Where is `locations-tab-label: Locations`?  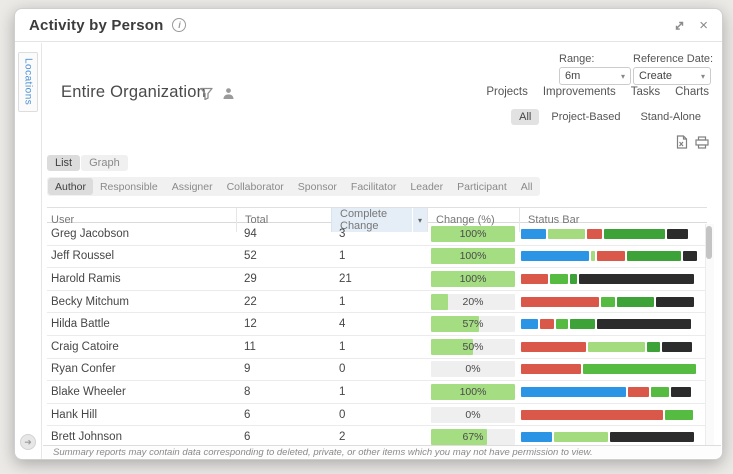 locations-tab-label: Locations is located at coordinates (28, 82).